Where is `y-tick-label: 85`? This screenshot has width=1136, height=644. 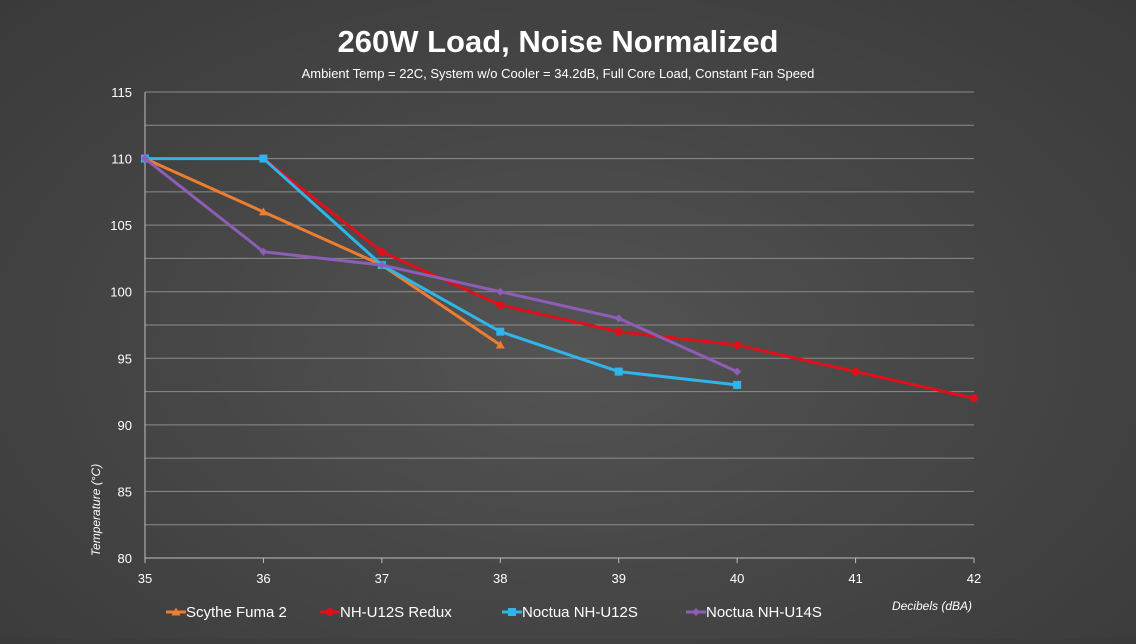
y-tick-label: 85 is located at coordinates (125, 491).